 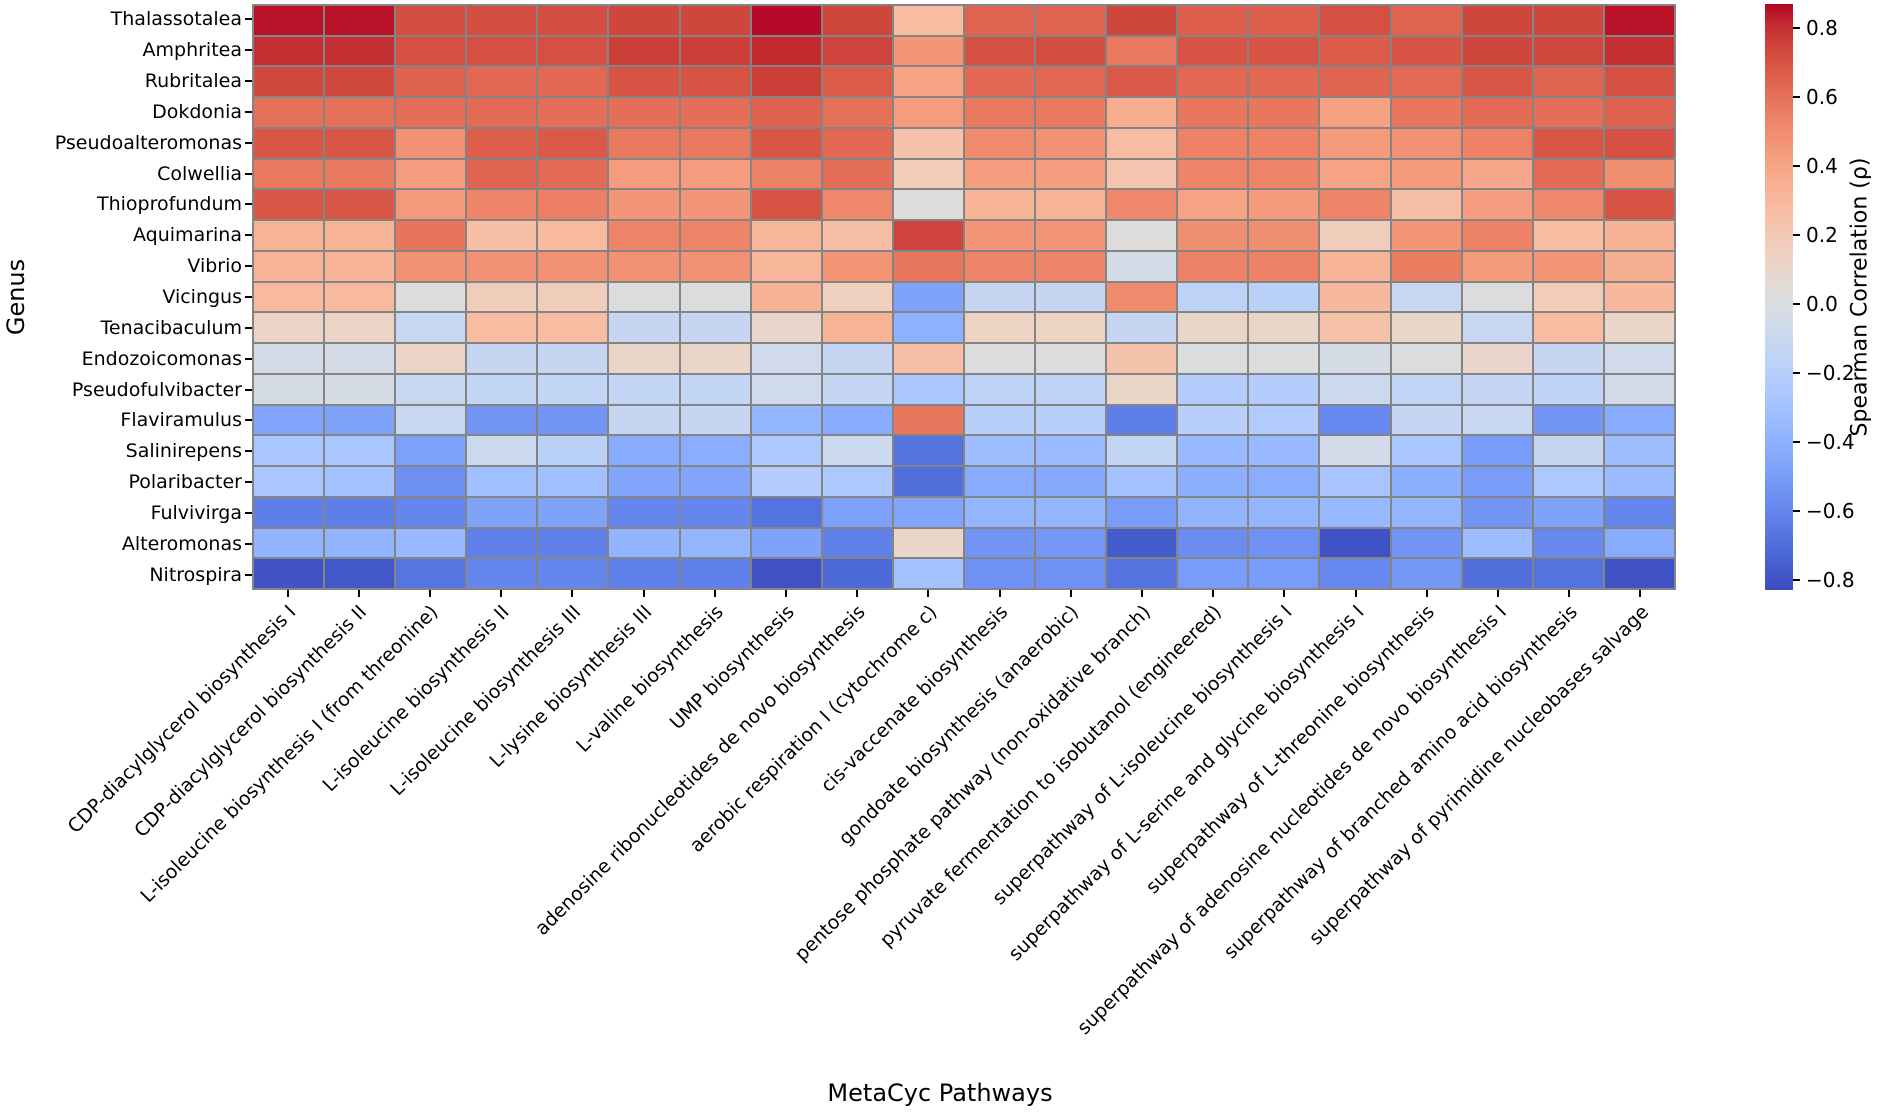 What do you see at coordinates (176, 19) in the screenshot?
I see `y-tick-label: Thalassotalea` at bounding box center [176, 19].